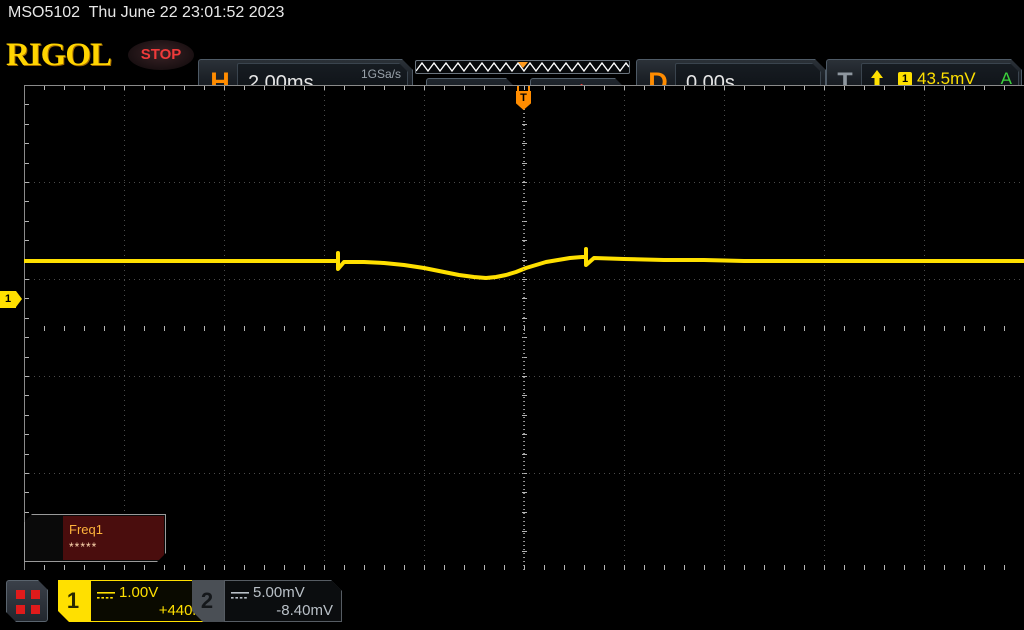  Describe the element at coordinates (905, 79) in the screenshot. I see `trigger-source-badge: 1` at that location.